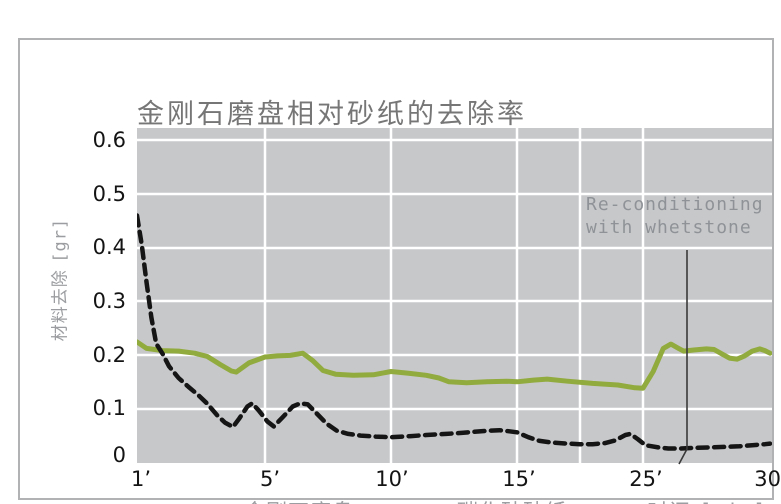  I want to click on x-tick-15: 15’, so click(519, 479).